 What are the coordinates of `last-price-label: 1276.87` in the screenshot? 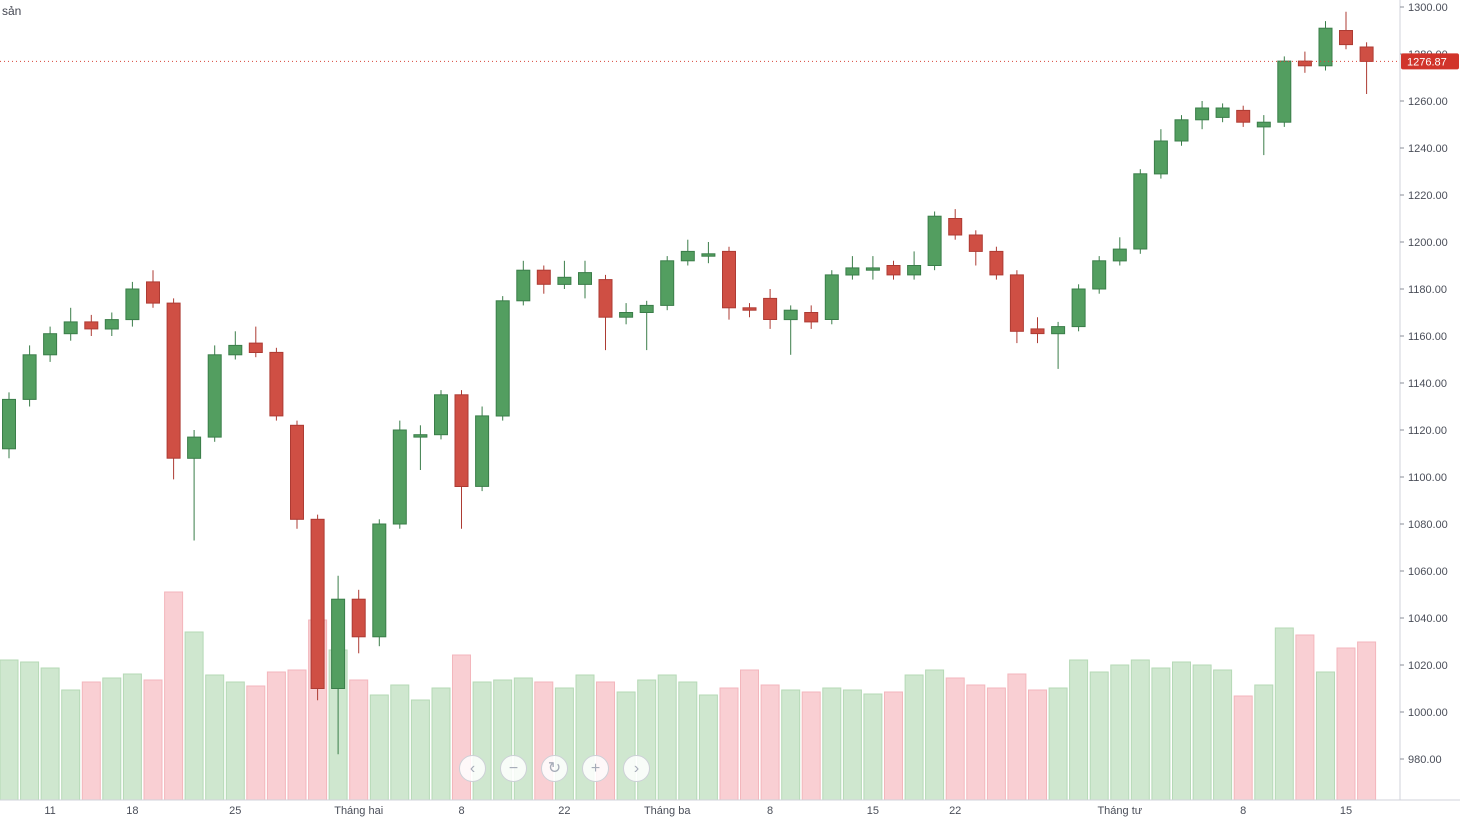 It's located at (1430, 61).